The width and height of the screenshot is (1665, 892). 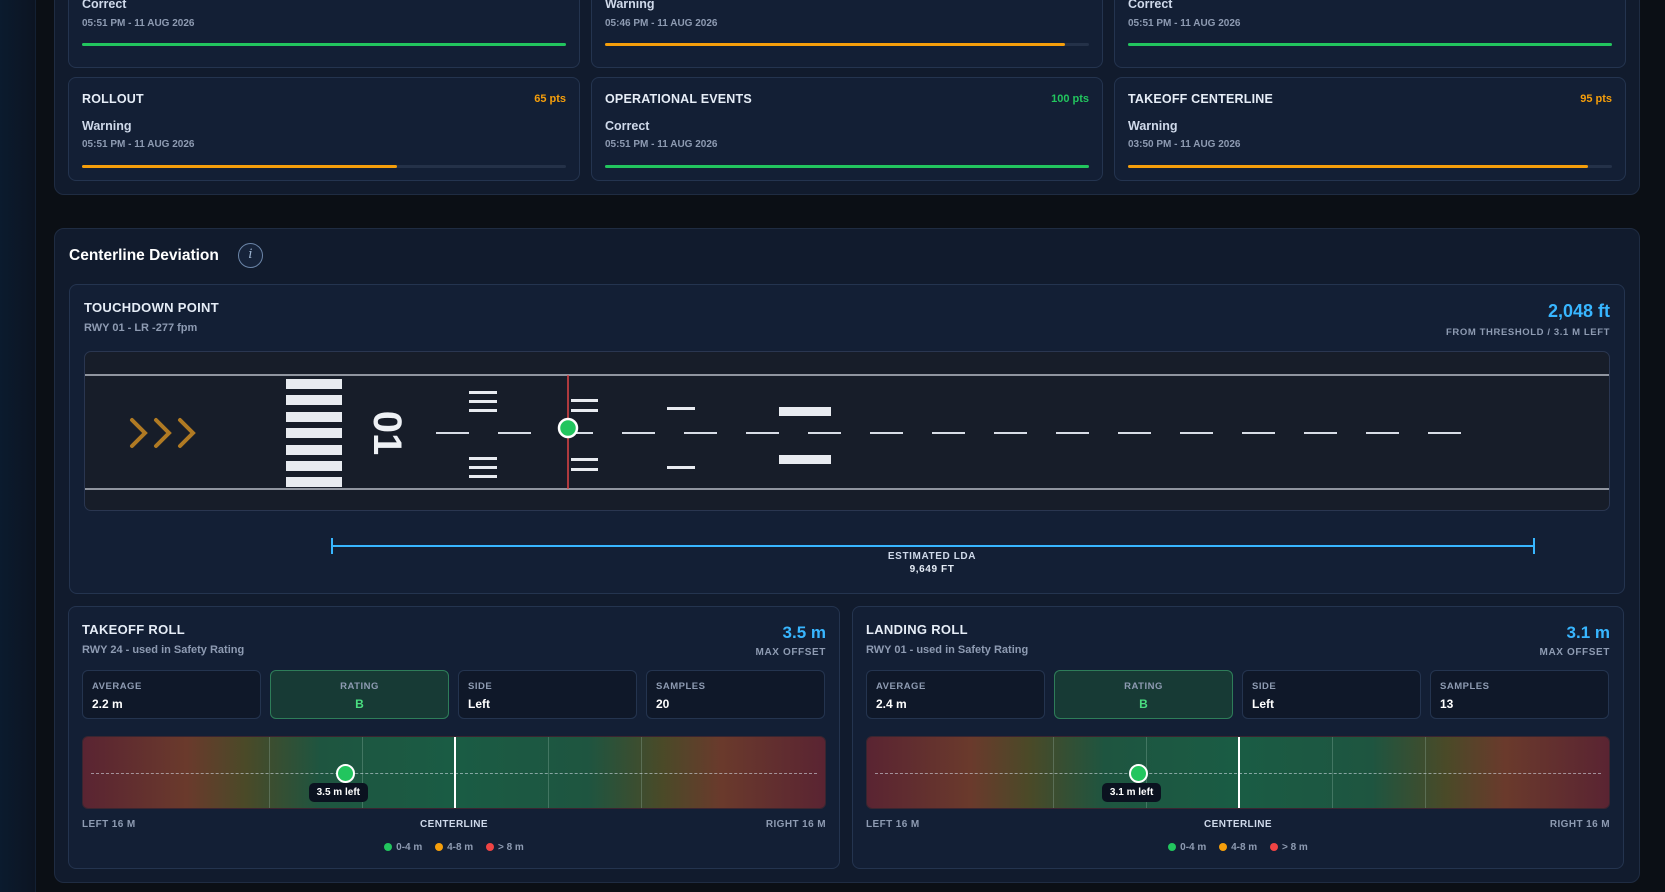 I want to click on stat-average: AVERAGE 2.2 m, so click(x=171, y=694).